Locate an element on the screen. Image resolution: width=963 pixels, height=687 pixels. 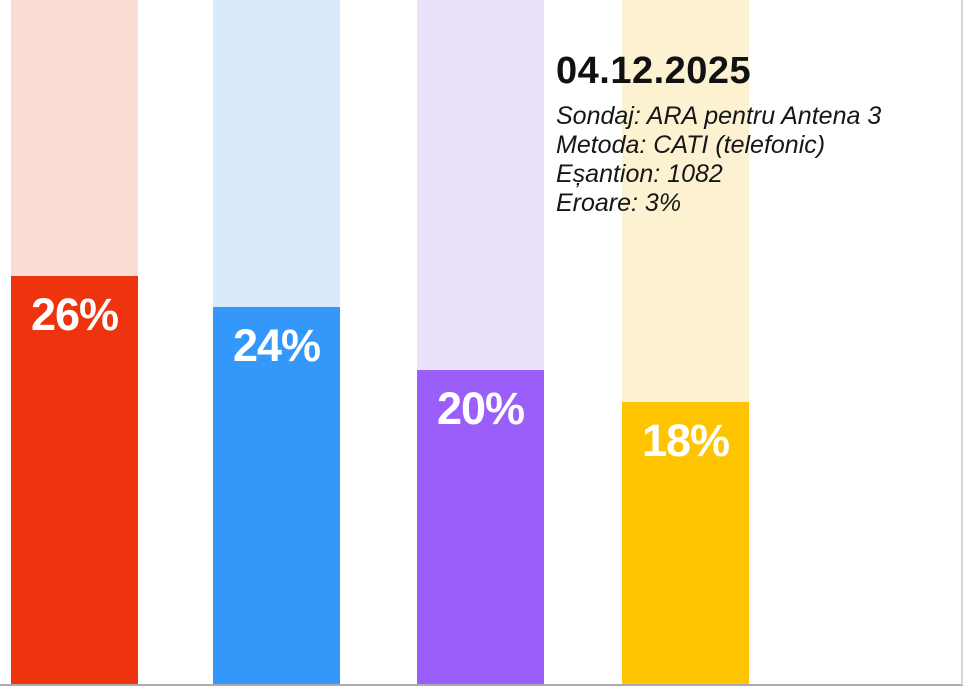
bar-column-purple: 20% is located at coordinates (480, 342).